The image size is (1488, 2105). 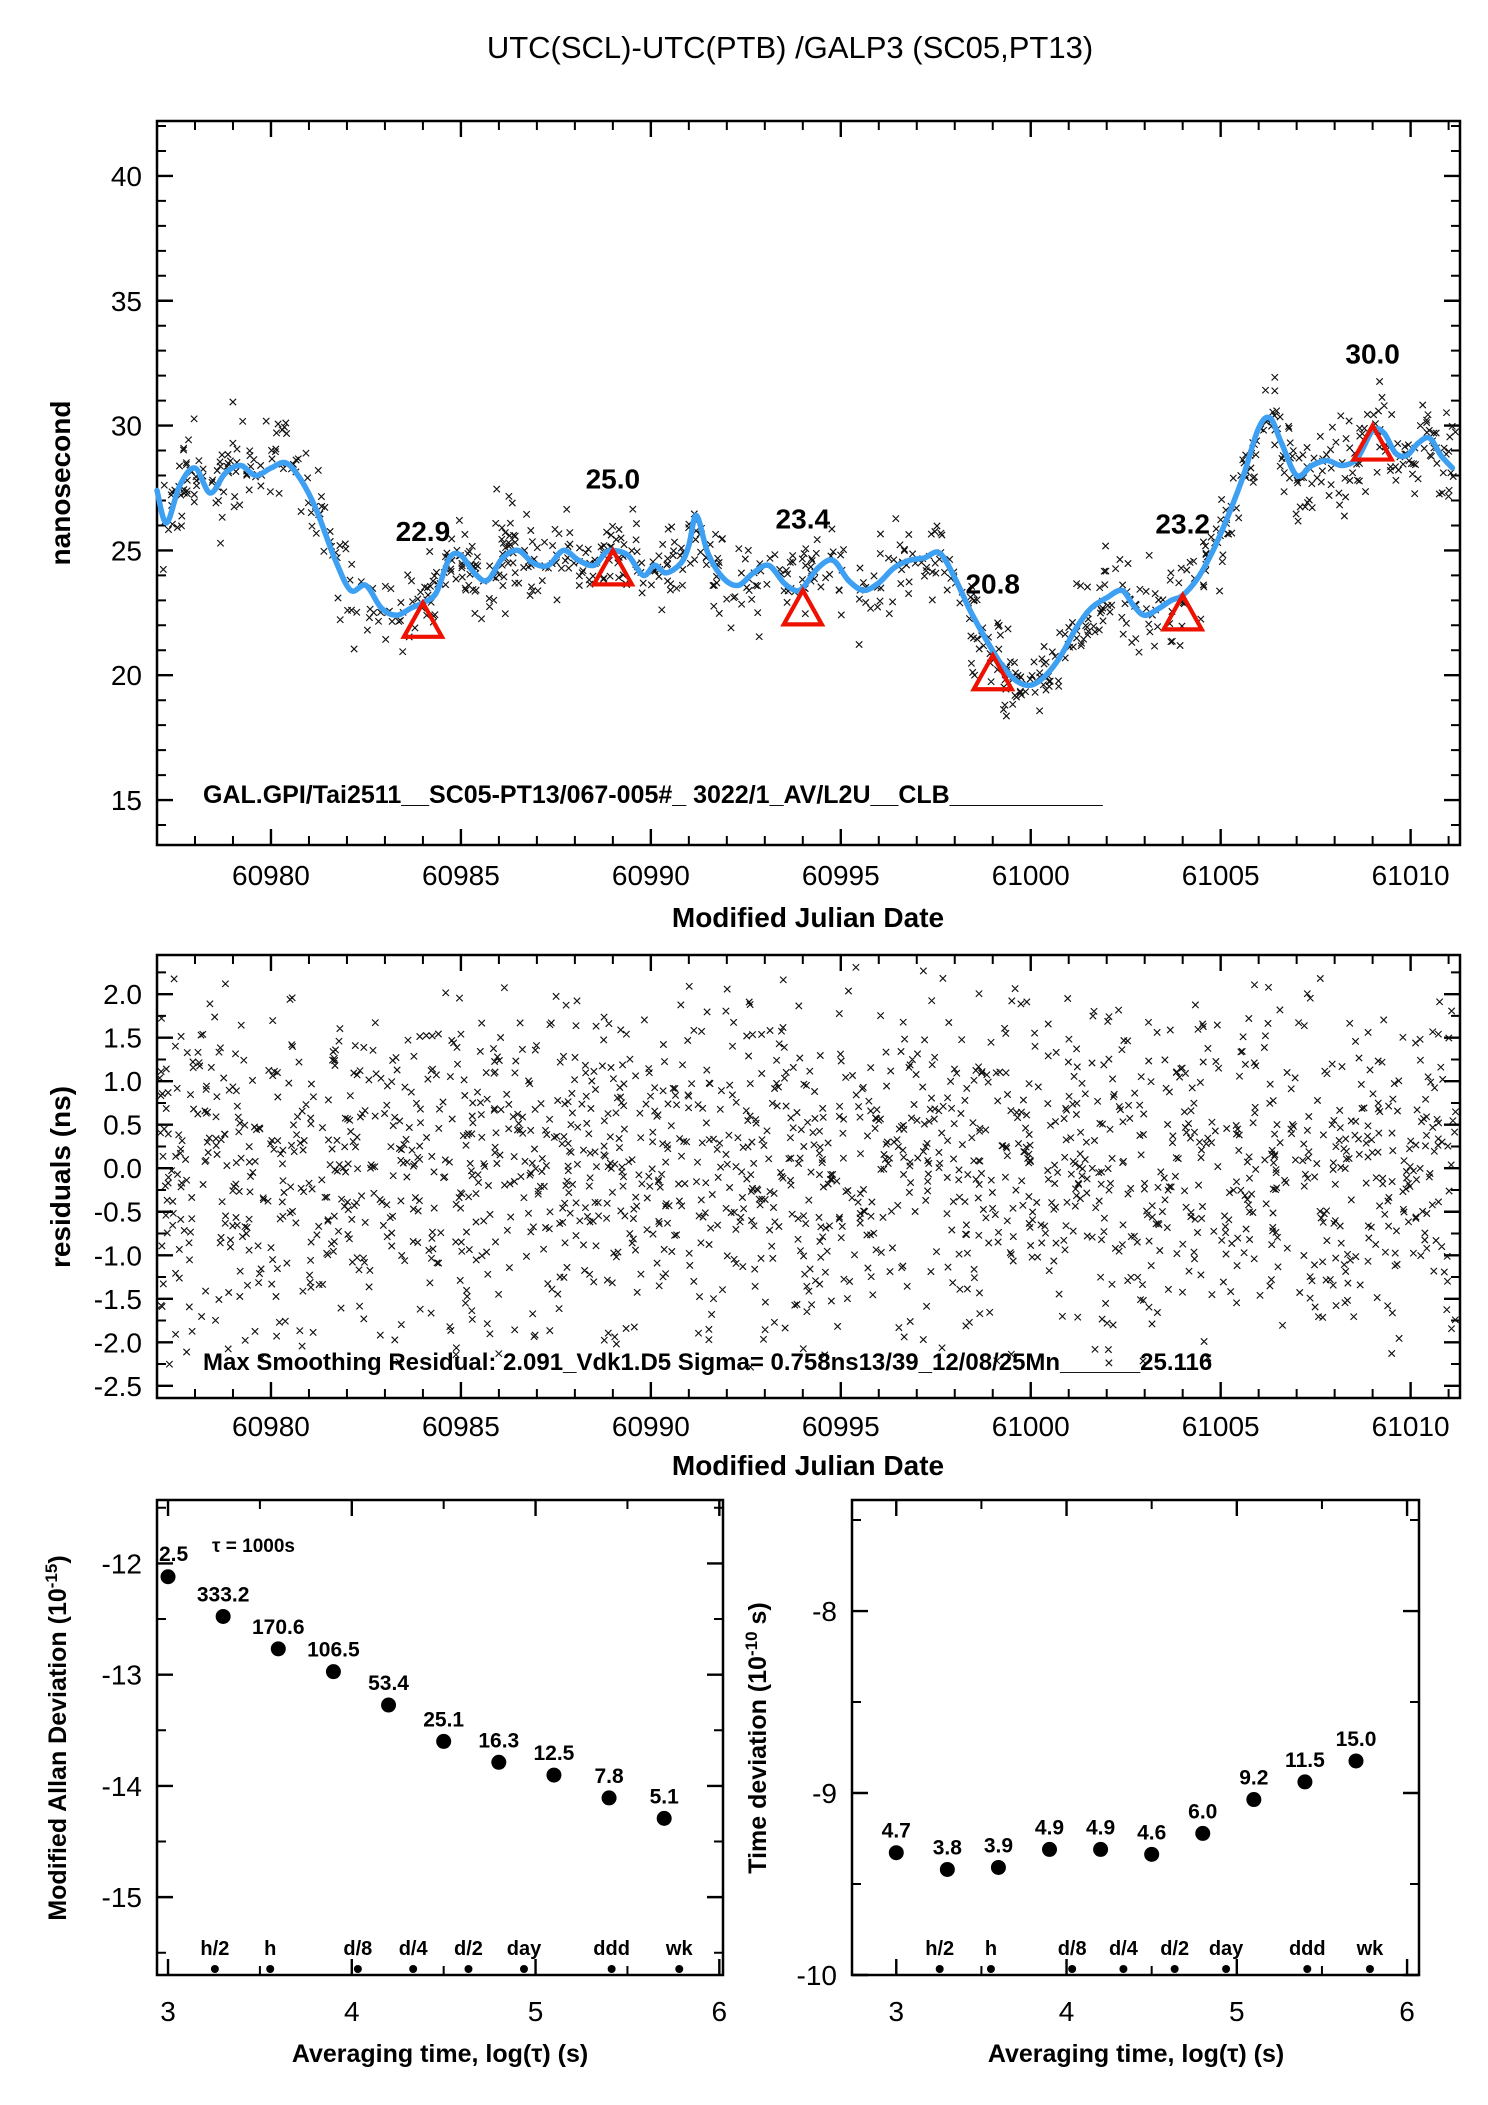 I want to click on mdev-x-tick-label: 6, so click(x=720, y=2011).